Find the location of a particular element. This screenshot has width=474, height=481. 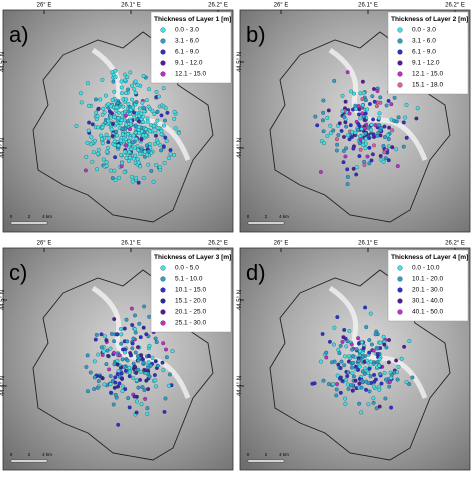

legend-box is located at coordinates (428, 285).